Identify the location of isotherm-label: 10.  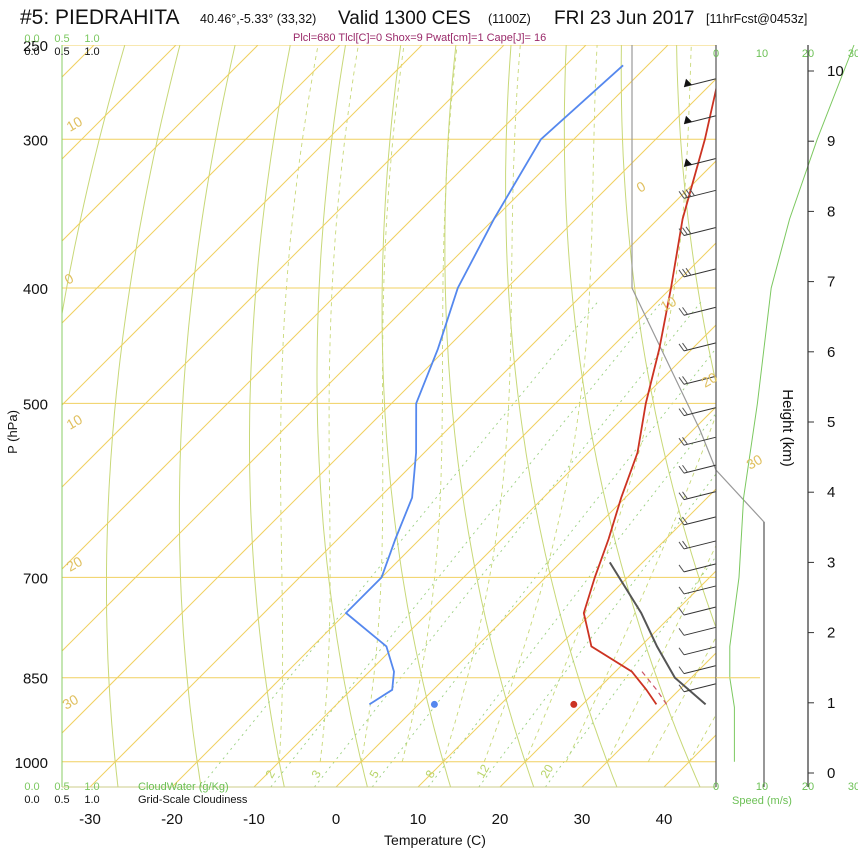
(75, 124).